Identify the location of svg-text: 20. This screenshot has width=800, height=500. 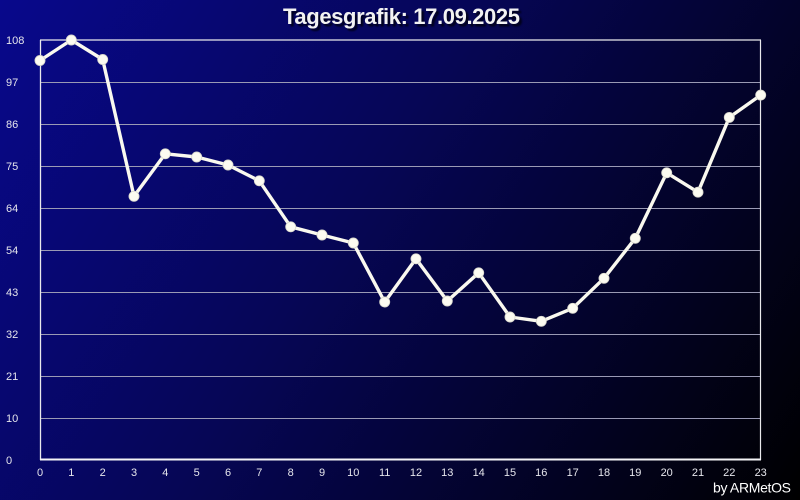
(667, 473).